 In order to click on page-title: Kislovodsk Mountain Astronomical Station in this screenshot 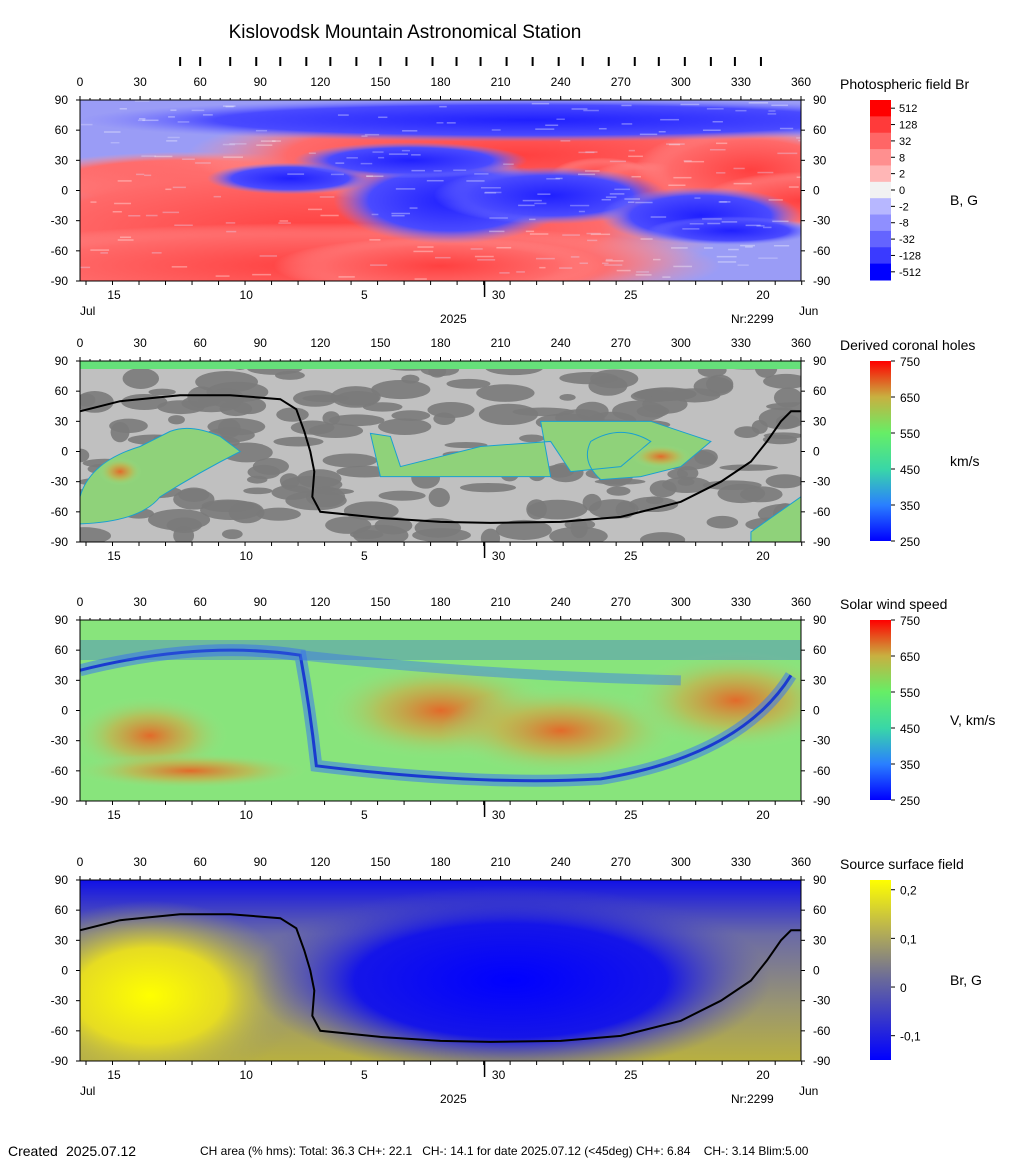, I will do `click(405, 32)`.